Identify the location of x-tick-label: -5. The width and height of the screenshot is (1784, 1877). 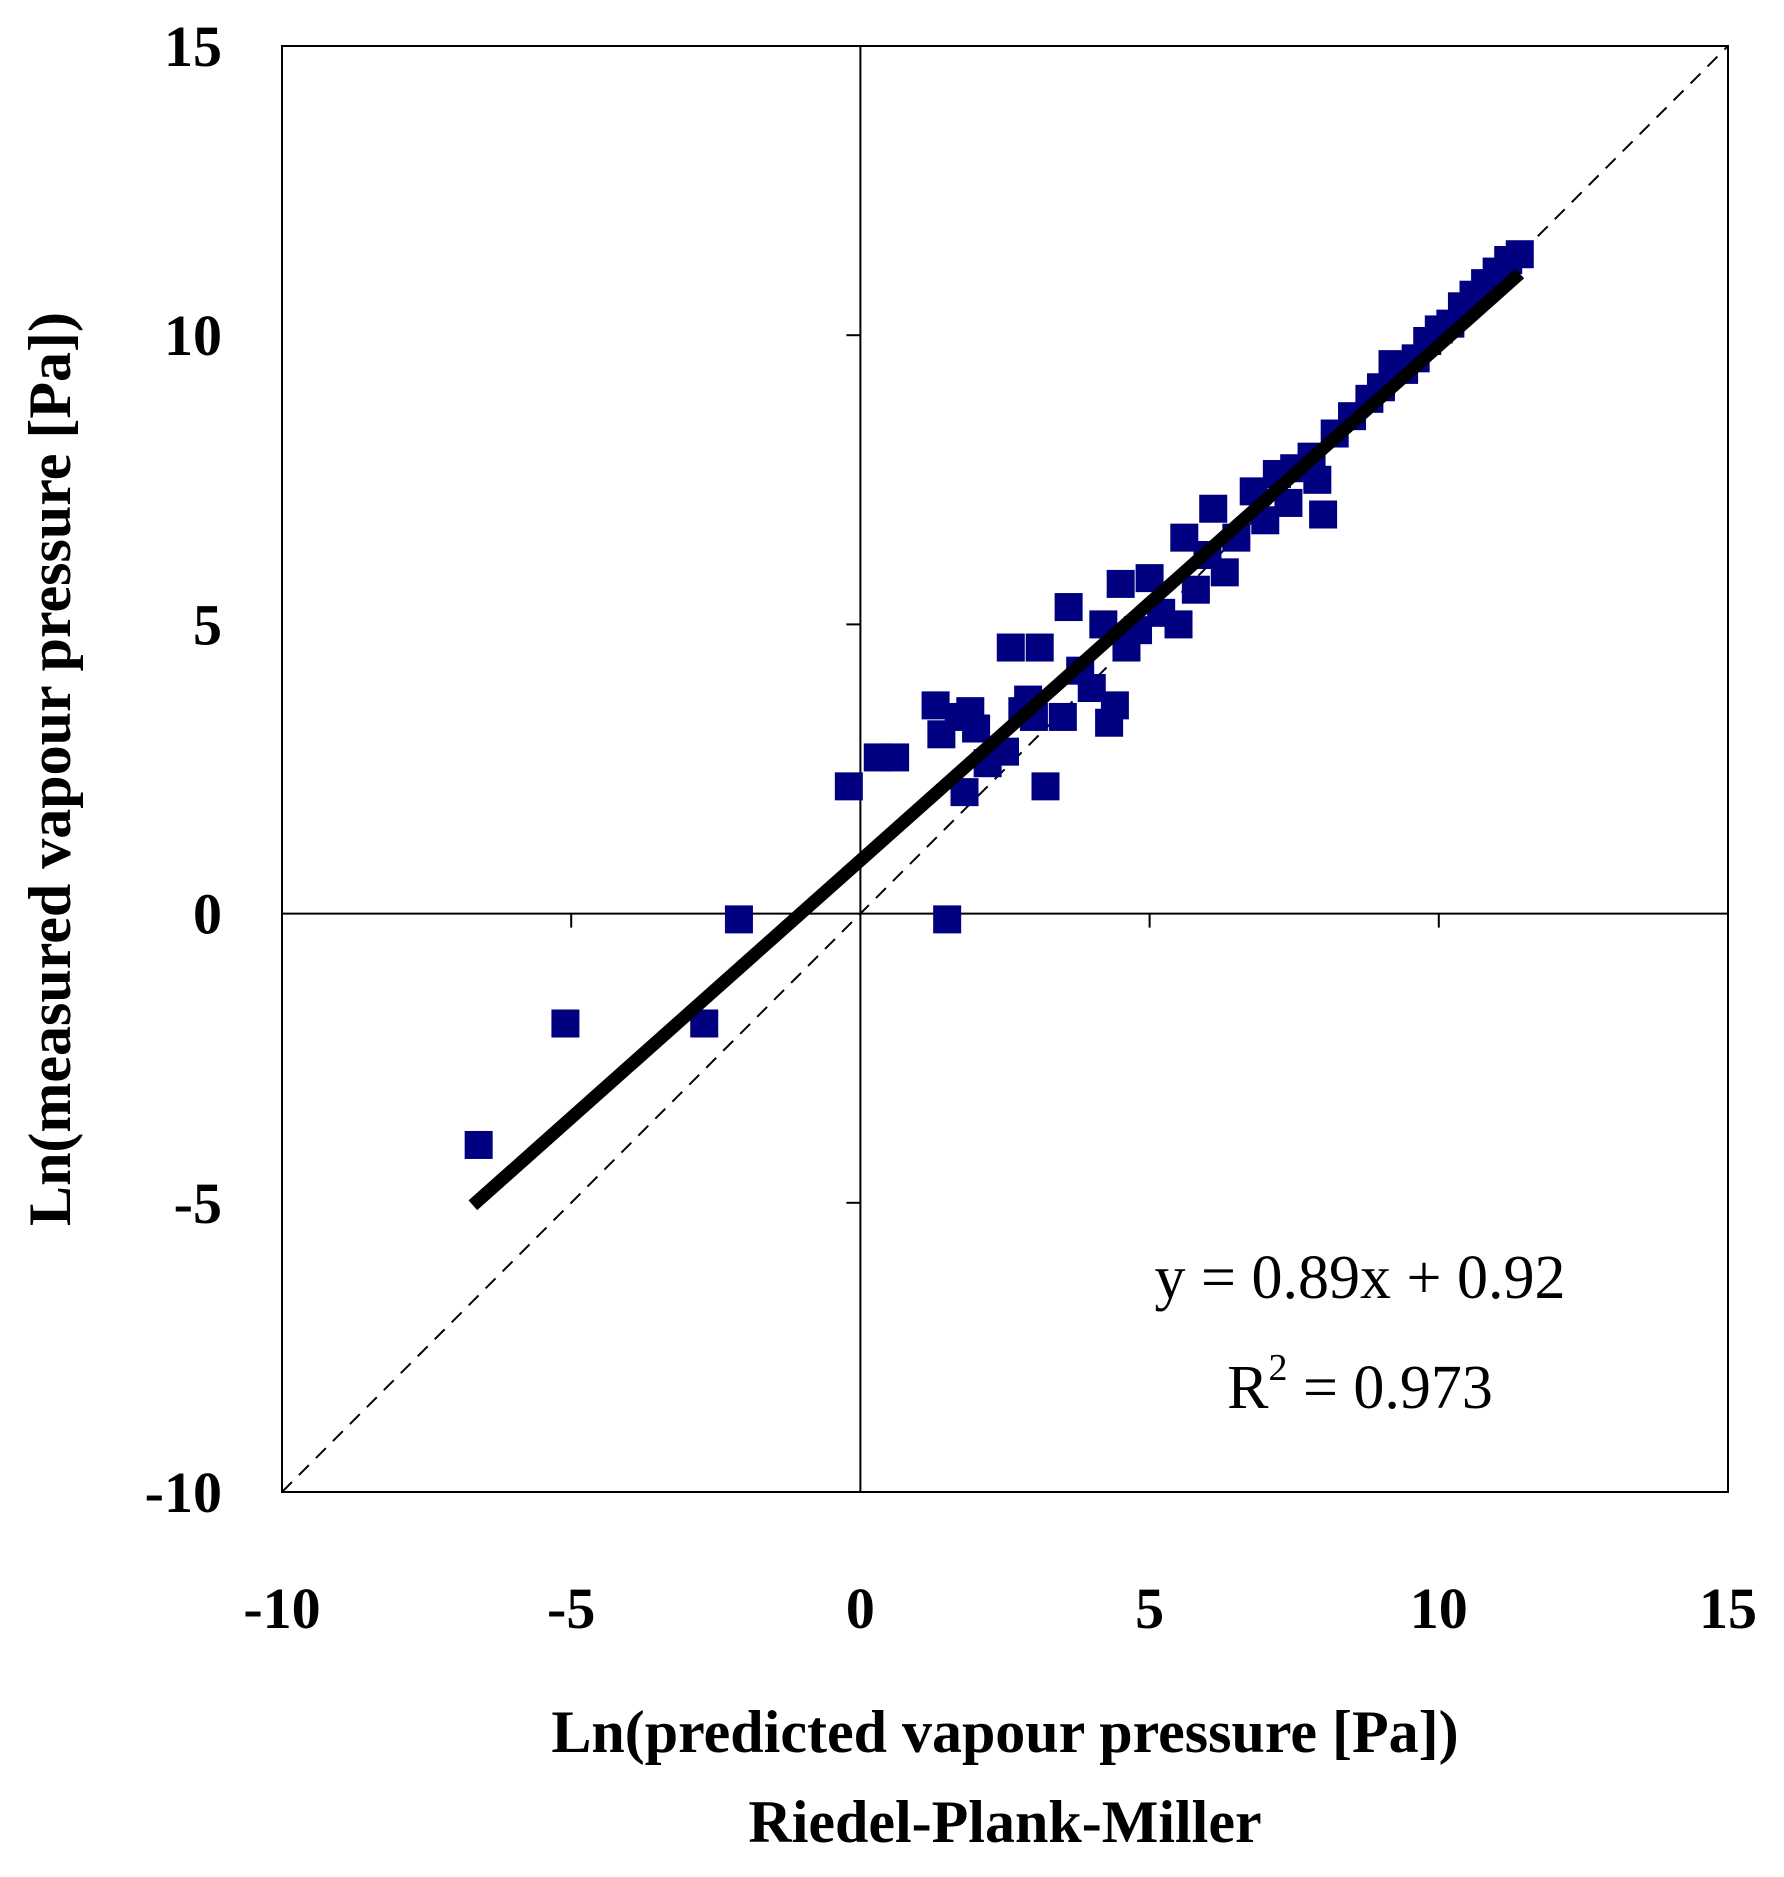
(571, 1608).